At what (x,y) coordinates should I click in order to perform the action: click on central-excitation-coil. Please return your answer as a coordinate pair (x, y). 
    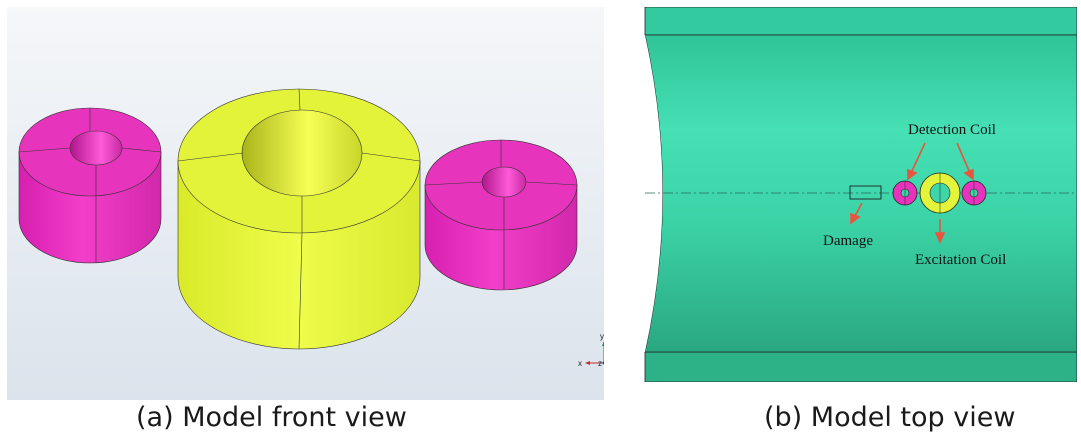
    Looking at the image, I should click on (299, 219).